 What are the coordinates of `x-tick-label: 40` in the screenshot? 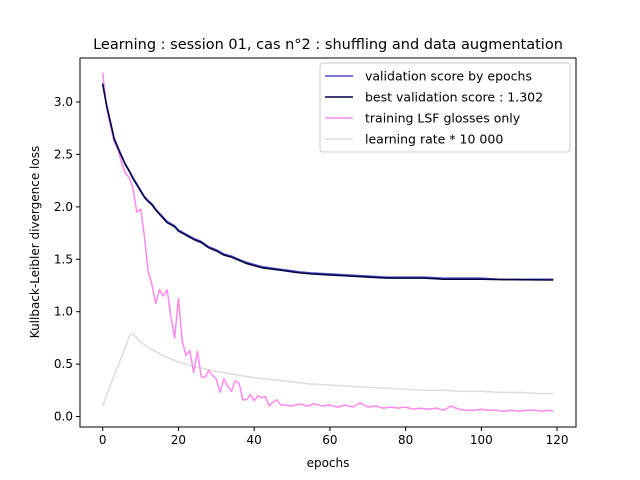 It's located at (254, 440).